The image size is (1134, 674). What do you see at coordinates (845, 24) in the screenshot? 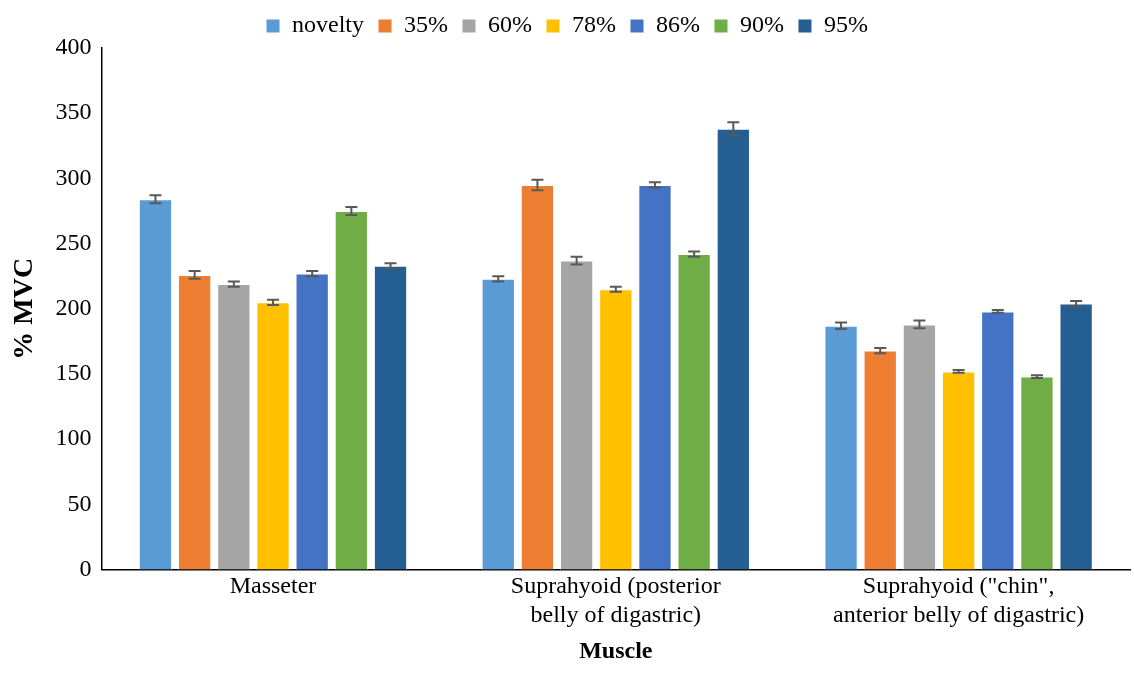
I see `legend-label: 95%` at bounding box center [845, 24].